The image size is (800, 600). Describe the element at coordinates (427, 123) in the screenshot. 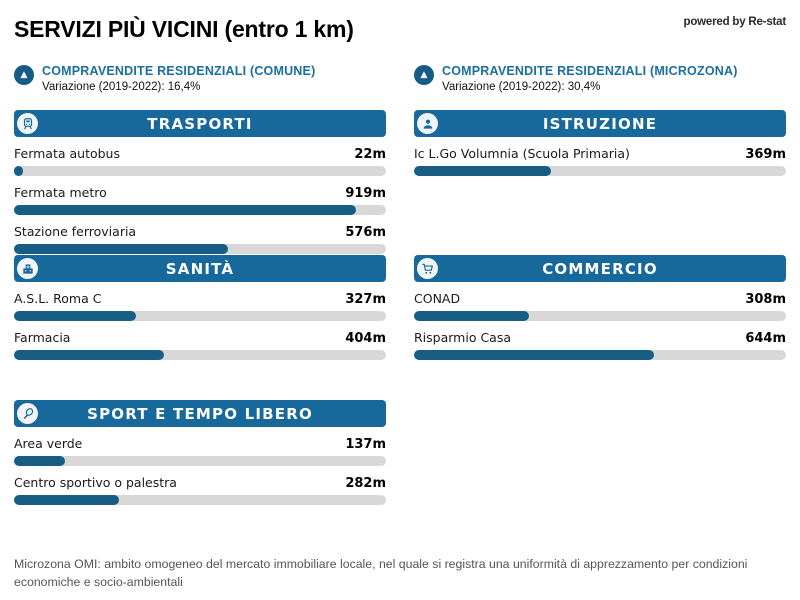

I see `student-icon` at that location.